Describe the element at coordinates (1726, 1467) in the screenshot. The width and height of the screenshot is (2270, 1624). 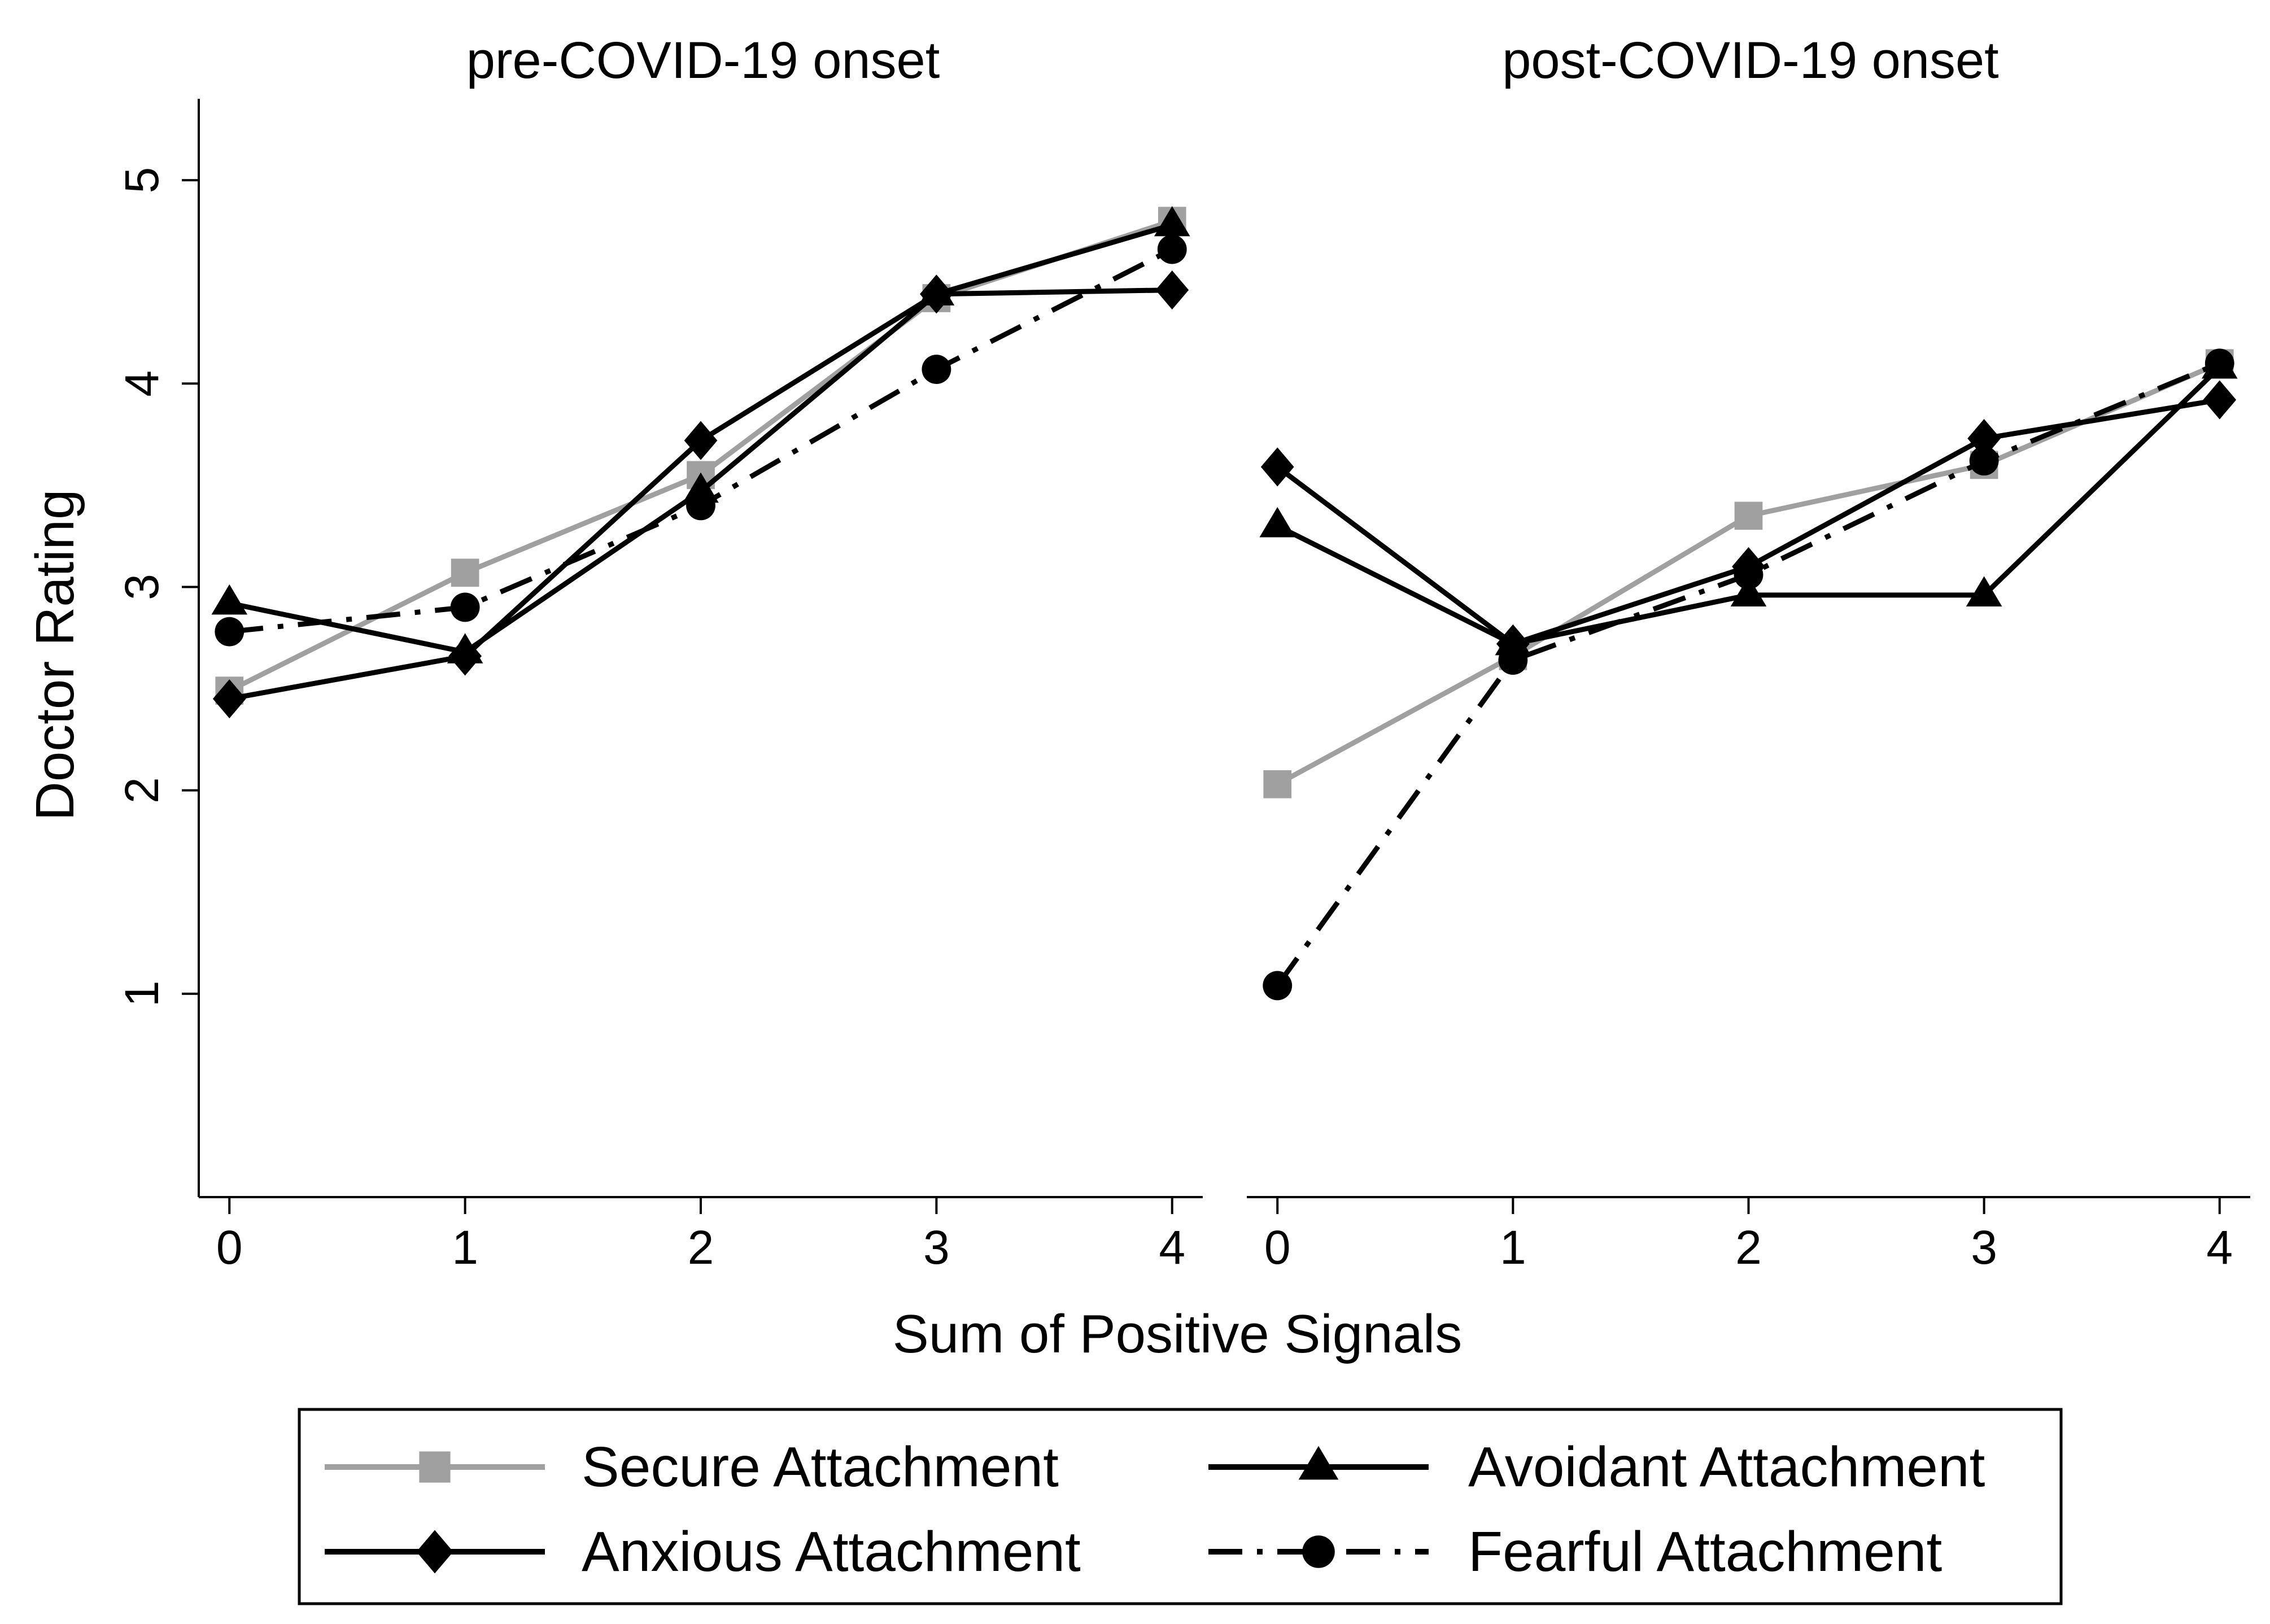
I see `legend-label: Avoidant Attachment` at that location.